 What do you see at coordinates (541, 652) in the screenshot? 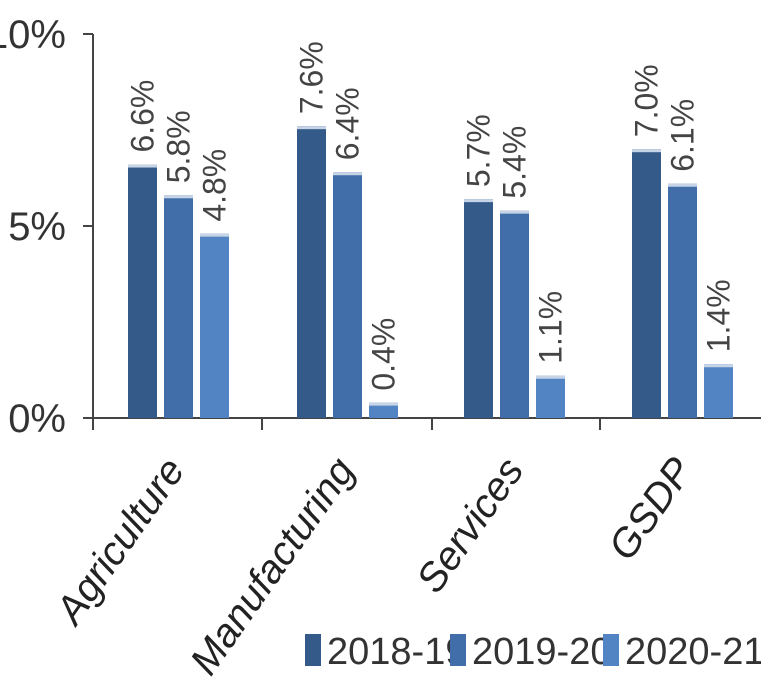
I see `legend-label: 2019-20` at bounding box center [541, 652].